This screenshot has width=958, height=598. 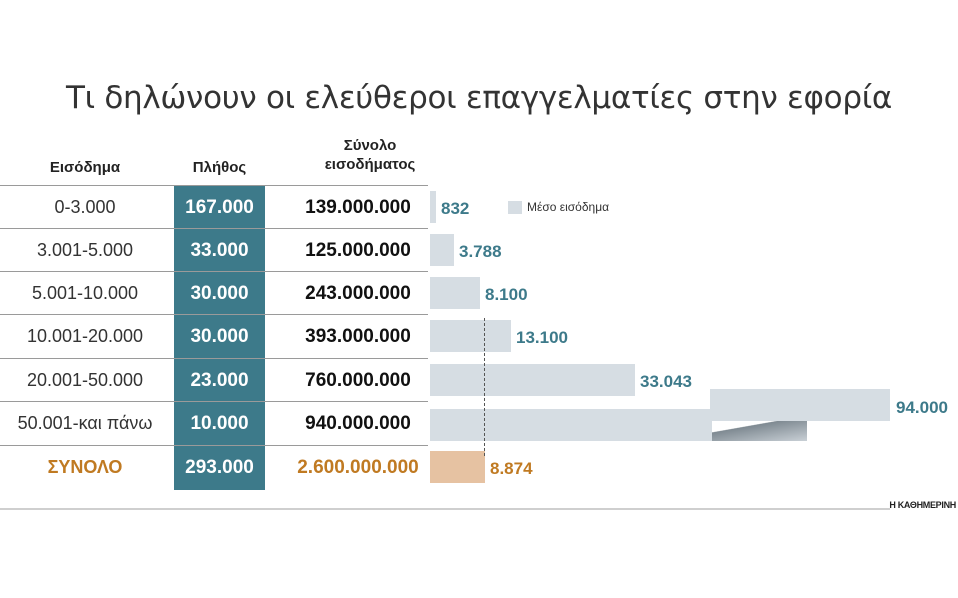 What do you see at coordinates (85, 423) in the screenshot?
I see `income-range: 50.001-και πάνω` at bounding box center [85, 423].